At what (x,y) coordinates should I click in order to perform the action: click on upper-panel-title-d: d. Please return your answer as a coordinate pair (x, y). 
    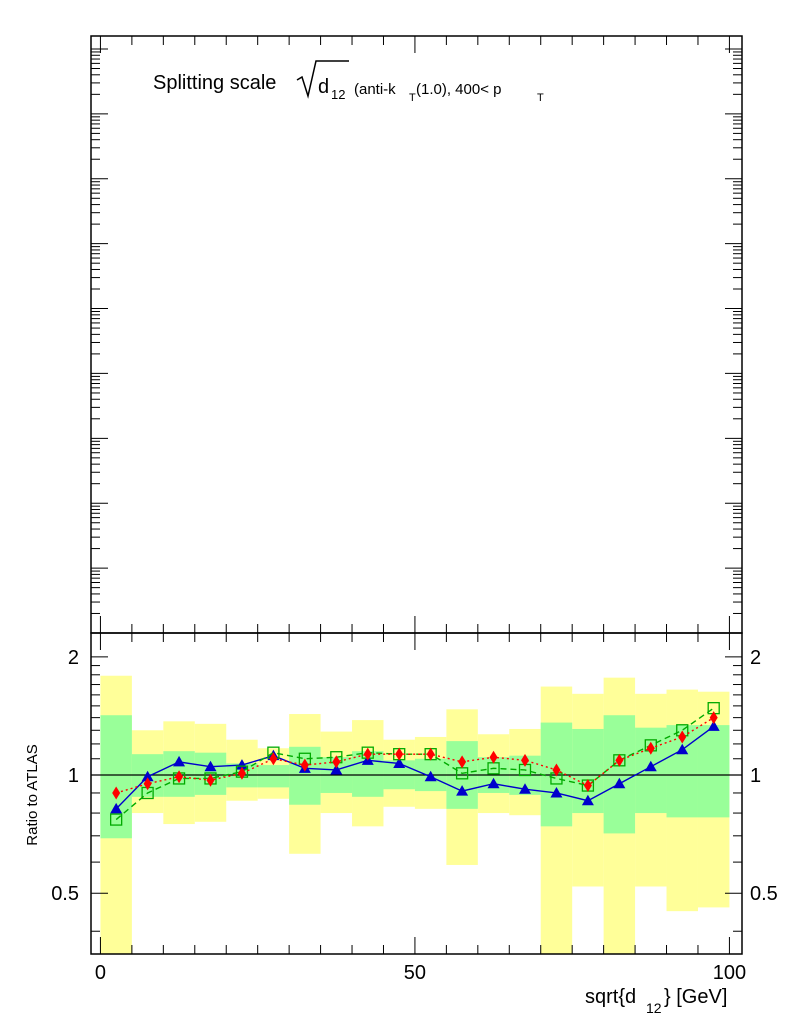
    Looking at the image, I should click on (323, 87).